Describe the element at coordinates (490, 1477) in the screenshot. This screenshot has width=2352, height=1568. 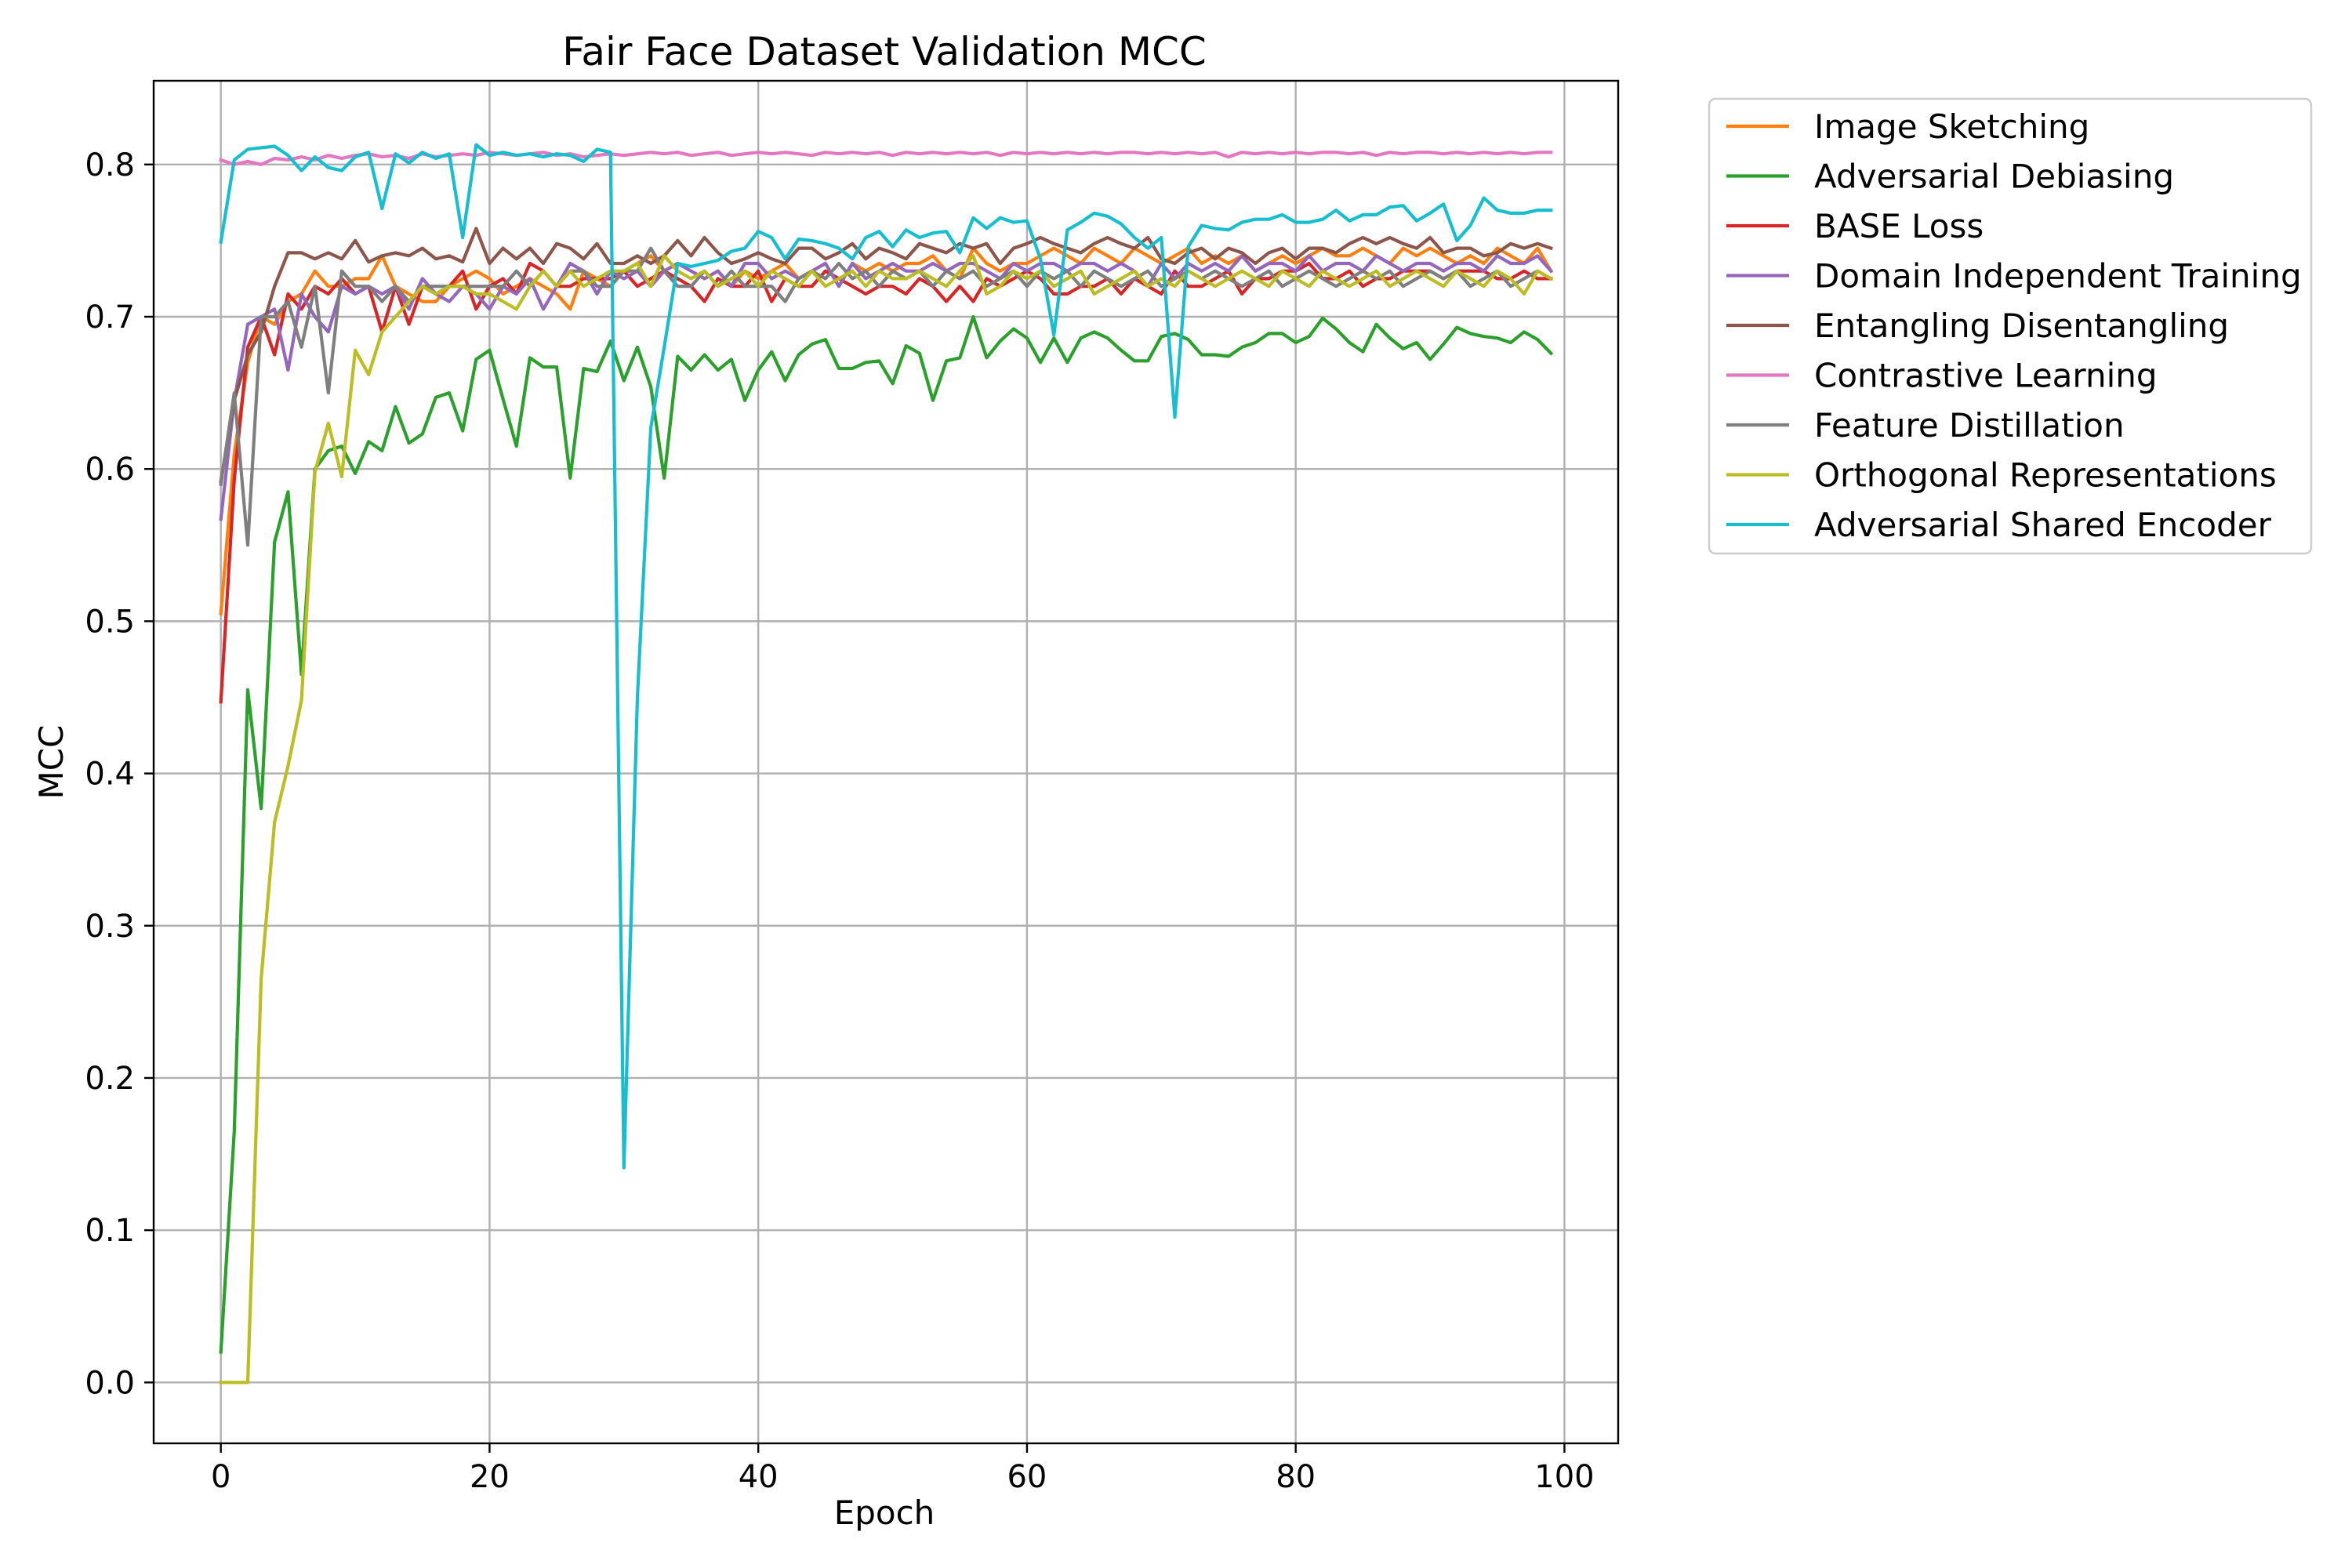
I see `x-tick-label: 20` at that location.